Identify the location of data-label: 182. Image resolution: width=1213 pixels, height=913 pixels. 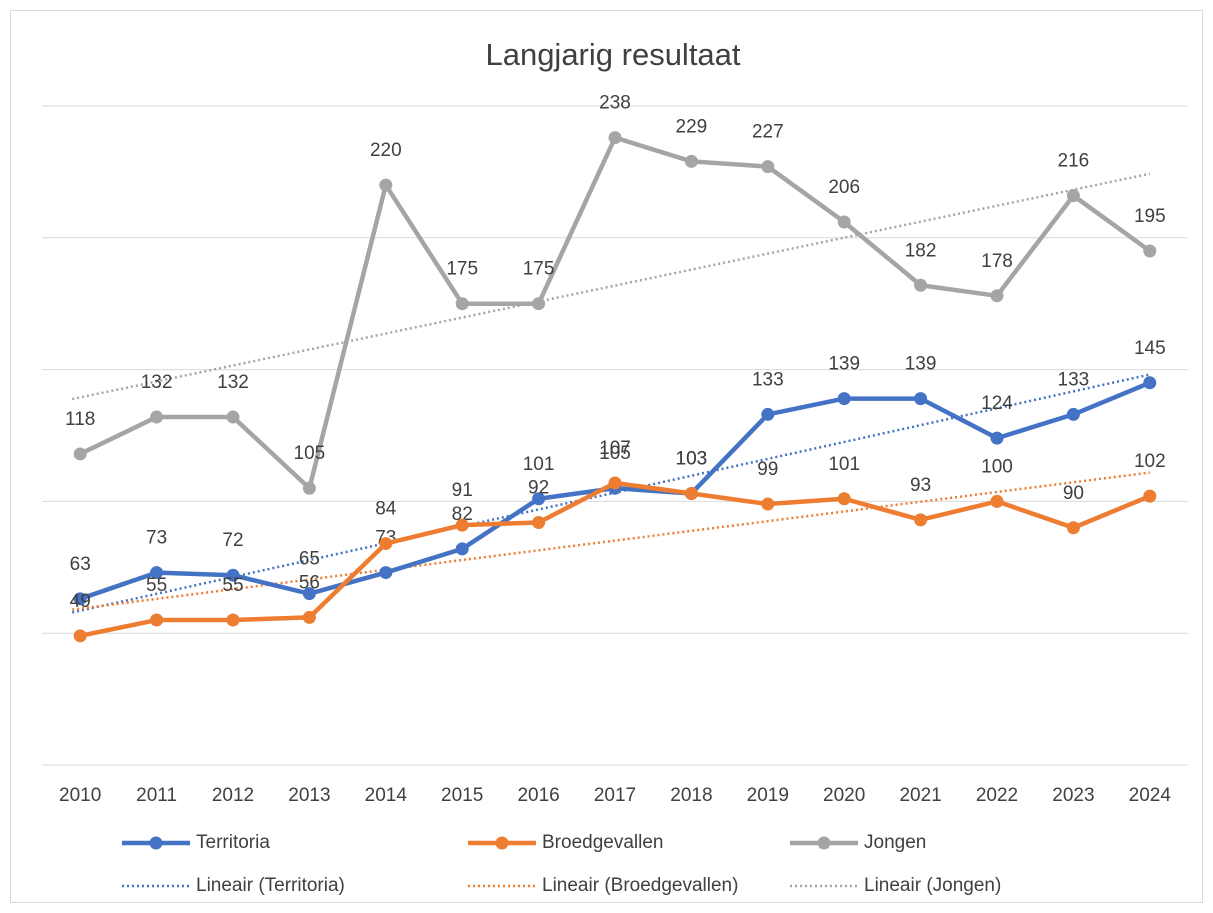
(921, 250).